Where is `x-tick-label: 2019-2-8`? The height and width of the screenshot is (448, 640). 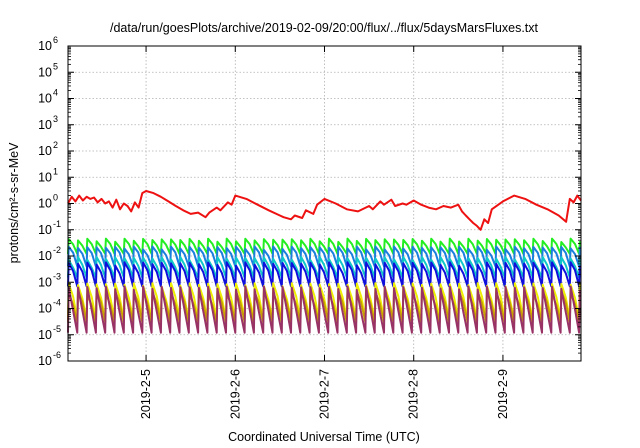
x-tick-label: 2019-2-8 is located at coordinates (414, 394).